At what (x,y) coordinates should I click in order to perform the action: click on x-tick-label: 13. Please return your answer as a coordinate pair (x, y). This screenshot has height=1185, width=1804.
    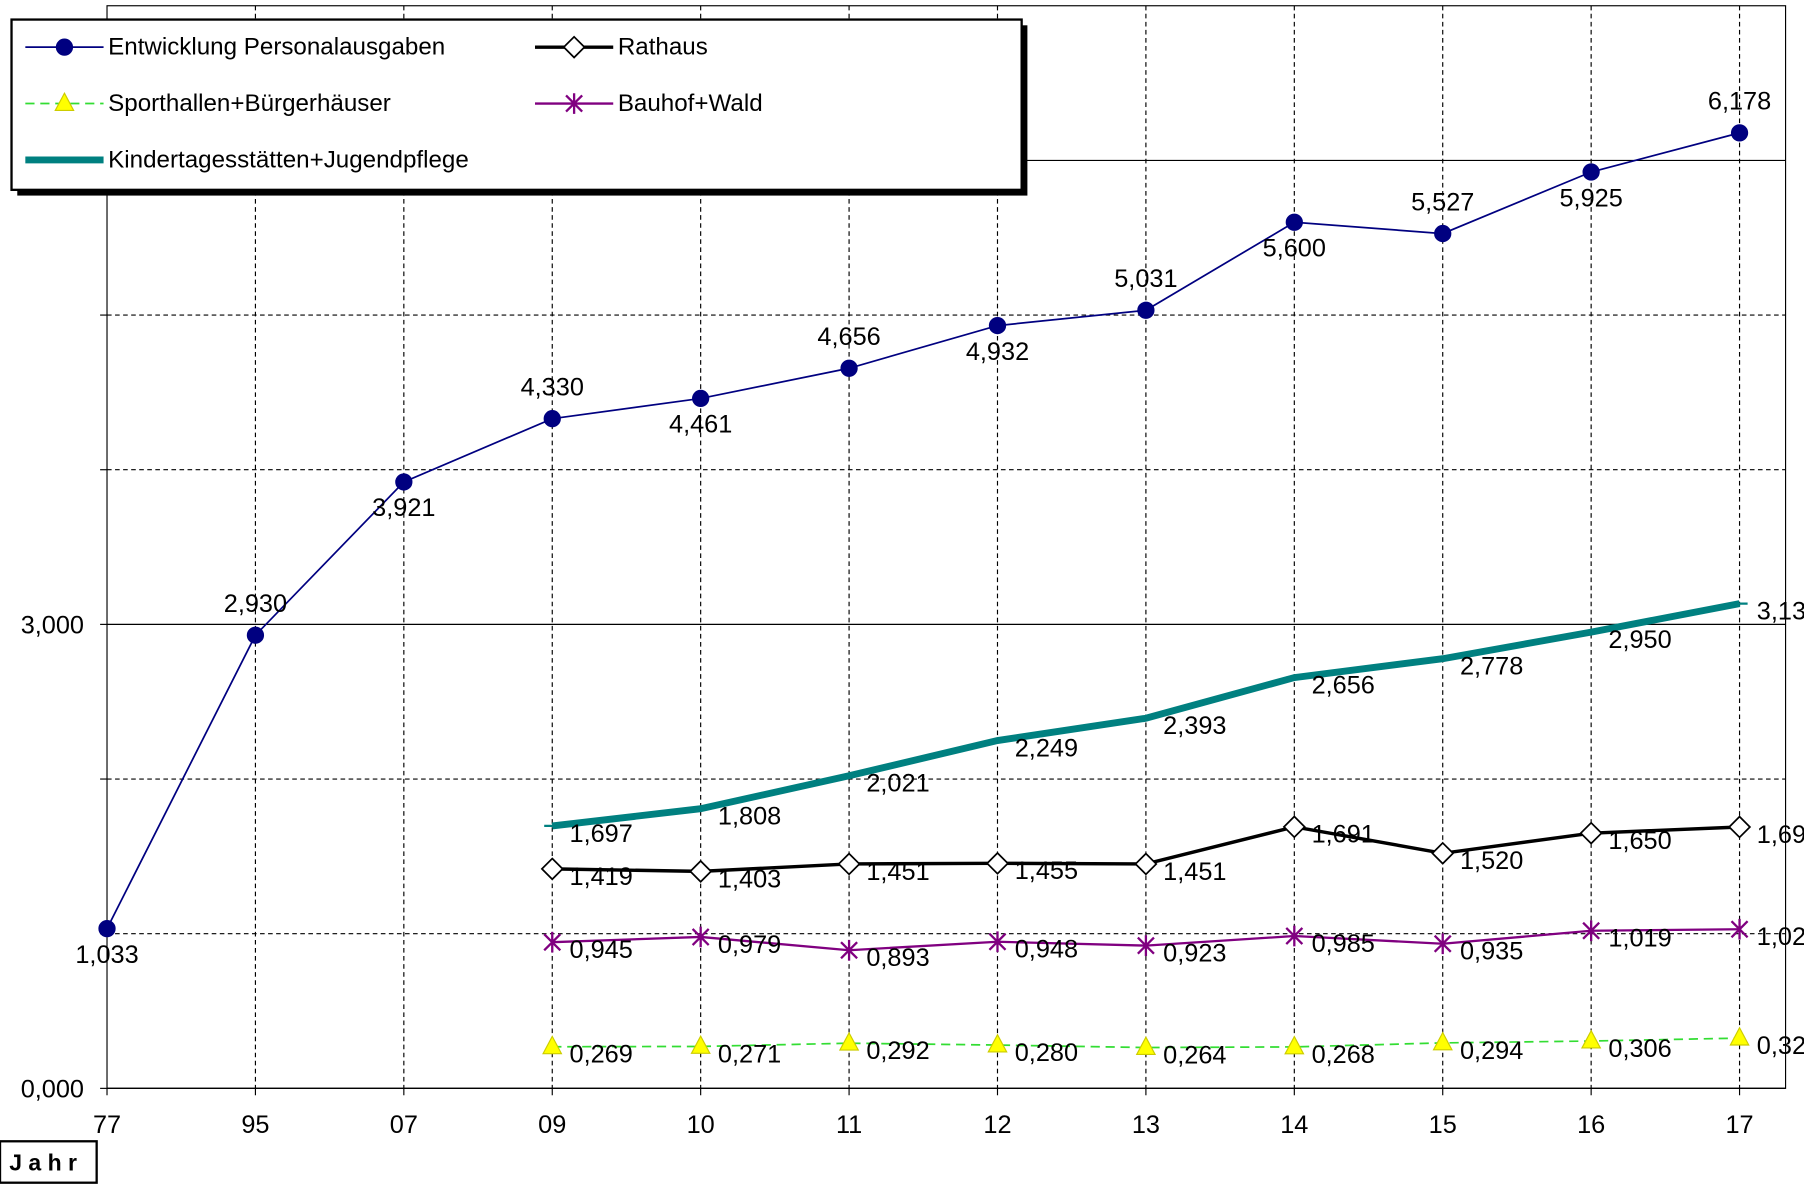
    Looking at the image, I should click on (1146, 1125).